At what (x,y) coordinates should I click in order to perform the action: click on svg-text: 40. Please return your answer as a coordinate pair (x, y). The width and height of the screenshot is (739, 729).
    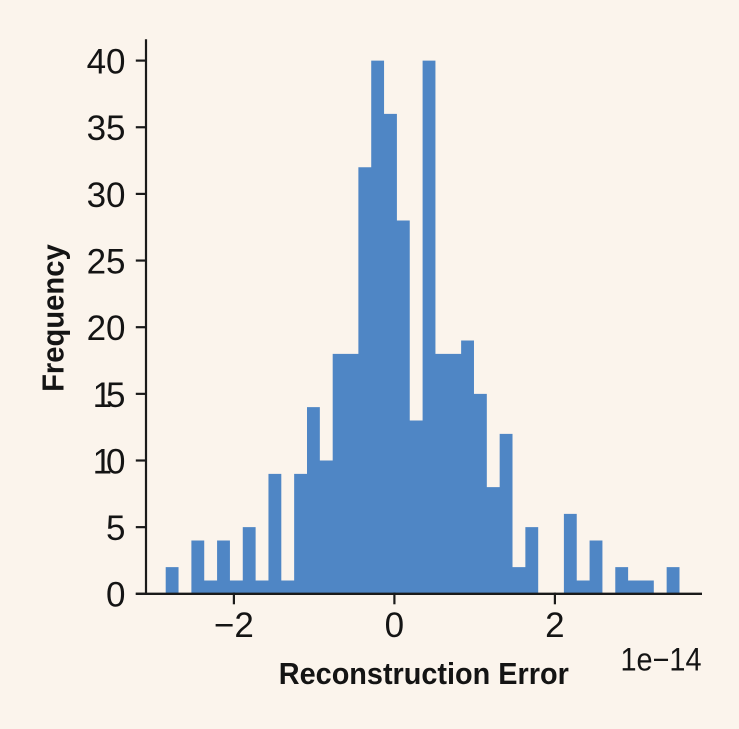
    Looking at the image, I should click on (106, 62).